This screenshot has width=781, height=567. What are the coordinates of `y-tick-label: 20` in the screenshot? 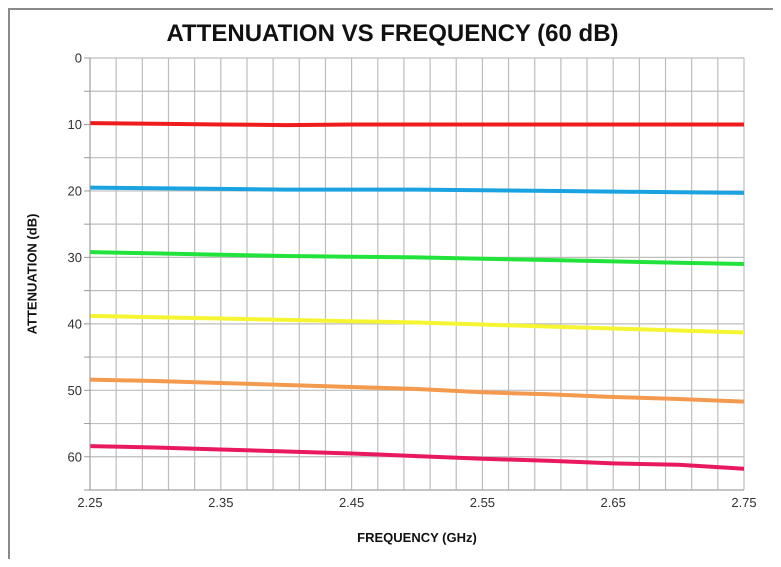 It's located at (75, 191).